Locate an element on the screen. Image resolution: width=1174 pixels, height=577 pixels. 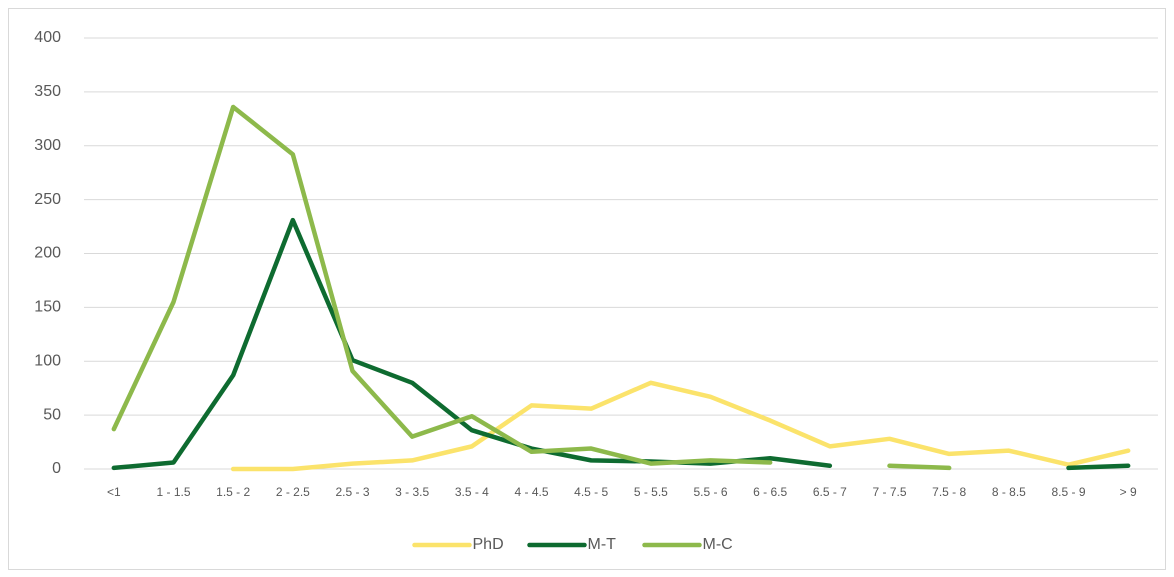
y-tick-label: 400 is located at coordinates (47, 37).